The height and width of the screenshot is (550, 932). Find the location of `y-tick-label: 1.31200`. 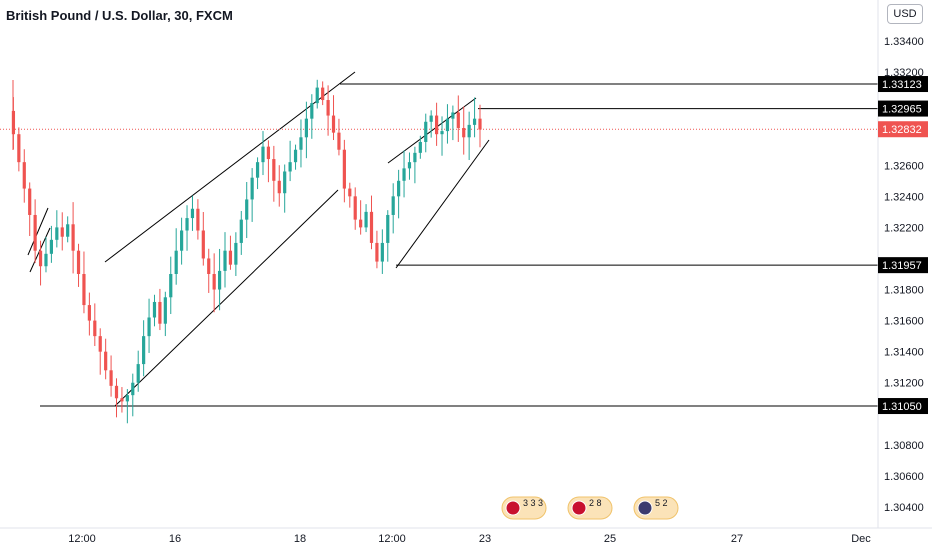

y-tick-label: 1.31200 is located at coordinates (904, 384).